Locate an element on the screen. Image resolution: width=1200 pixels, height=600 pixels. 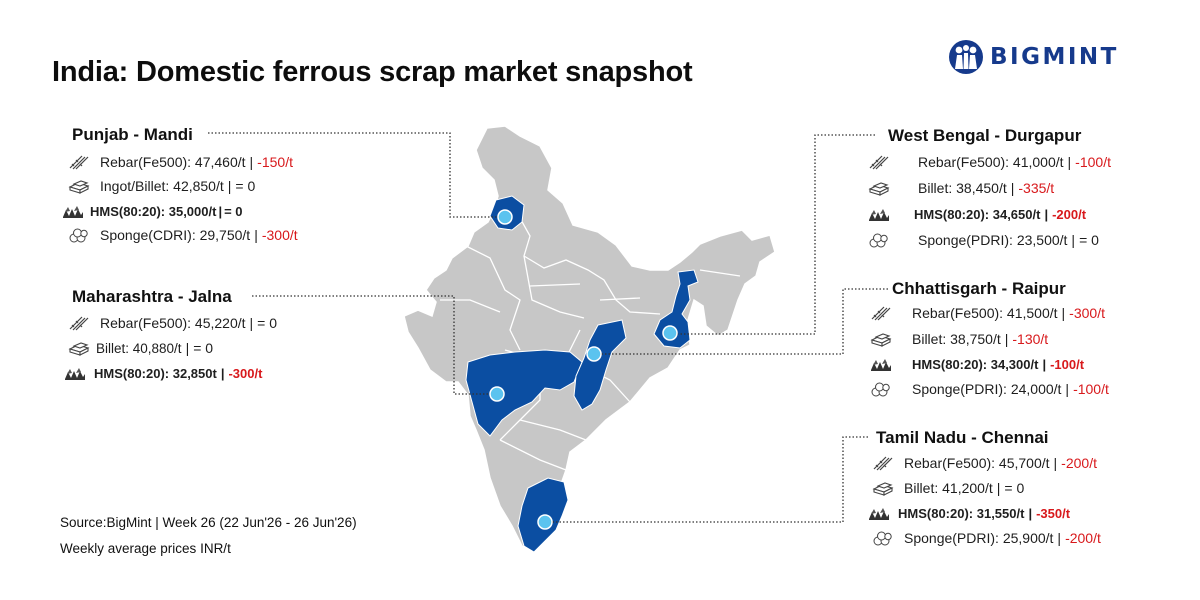
row-value: Billet: 38,450/t is located at coordinates (962, 188).